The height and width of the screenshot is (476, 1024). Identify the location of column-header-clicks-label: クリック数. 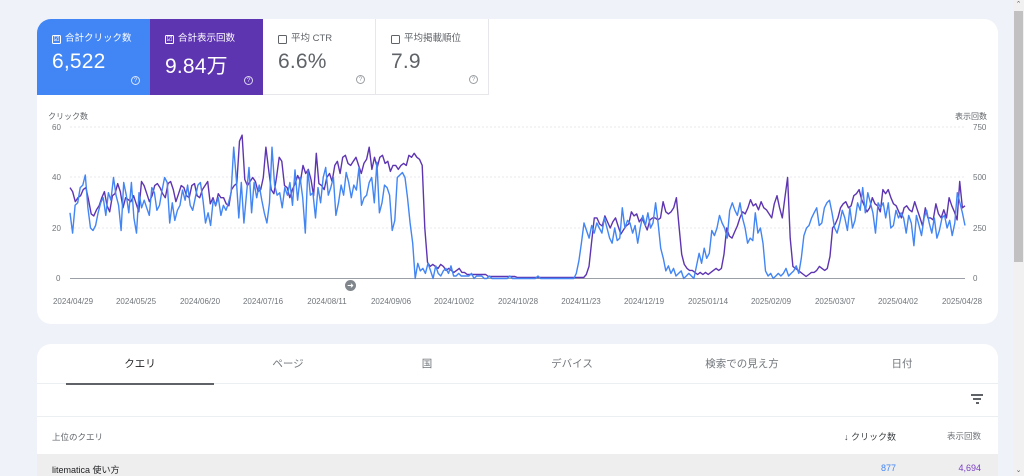
(873, 437).